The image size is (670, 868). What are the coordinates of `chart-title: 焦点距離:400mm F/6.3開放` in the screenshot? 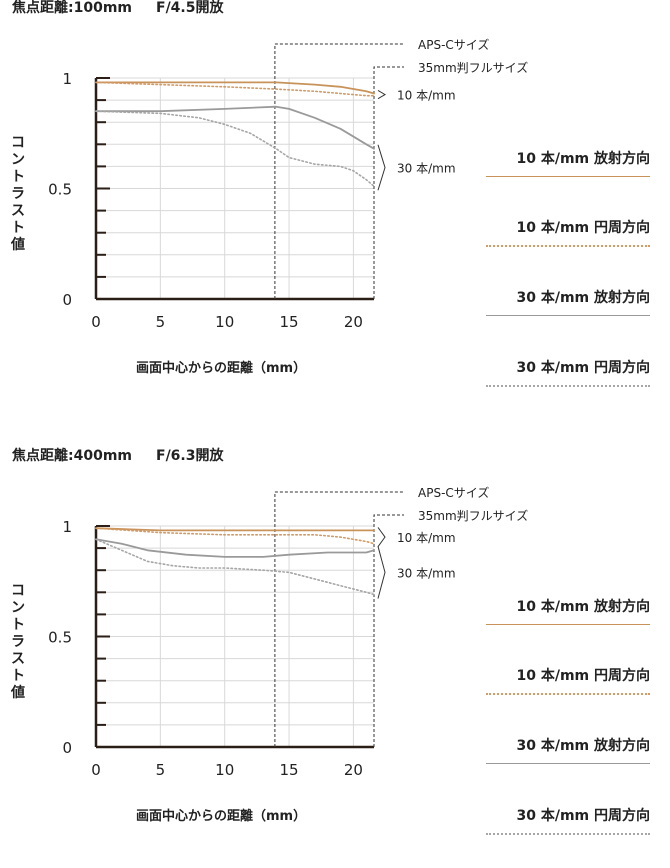 It's located at (117, 455).